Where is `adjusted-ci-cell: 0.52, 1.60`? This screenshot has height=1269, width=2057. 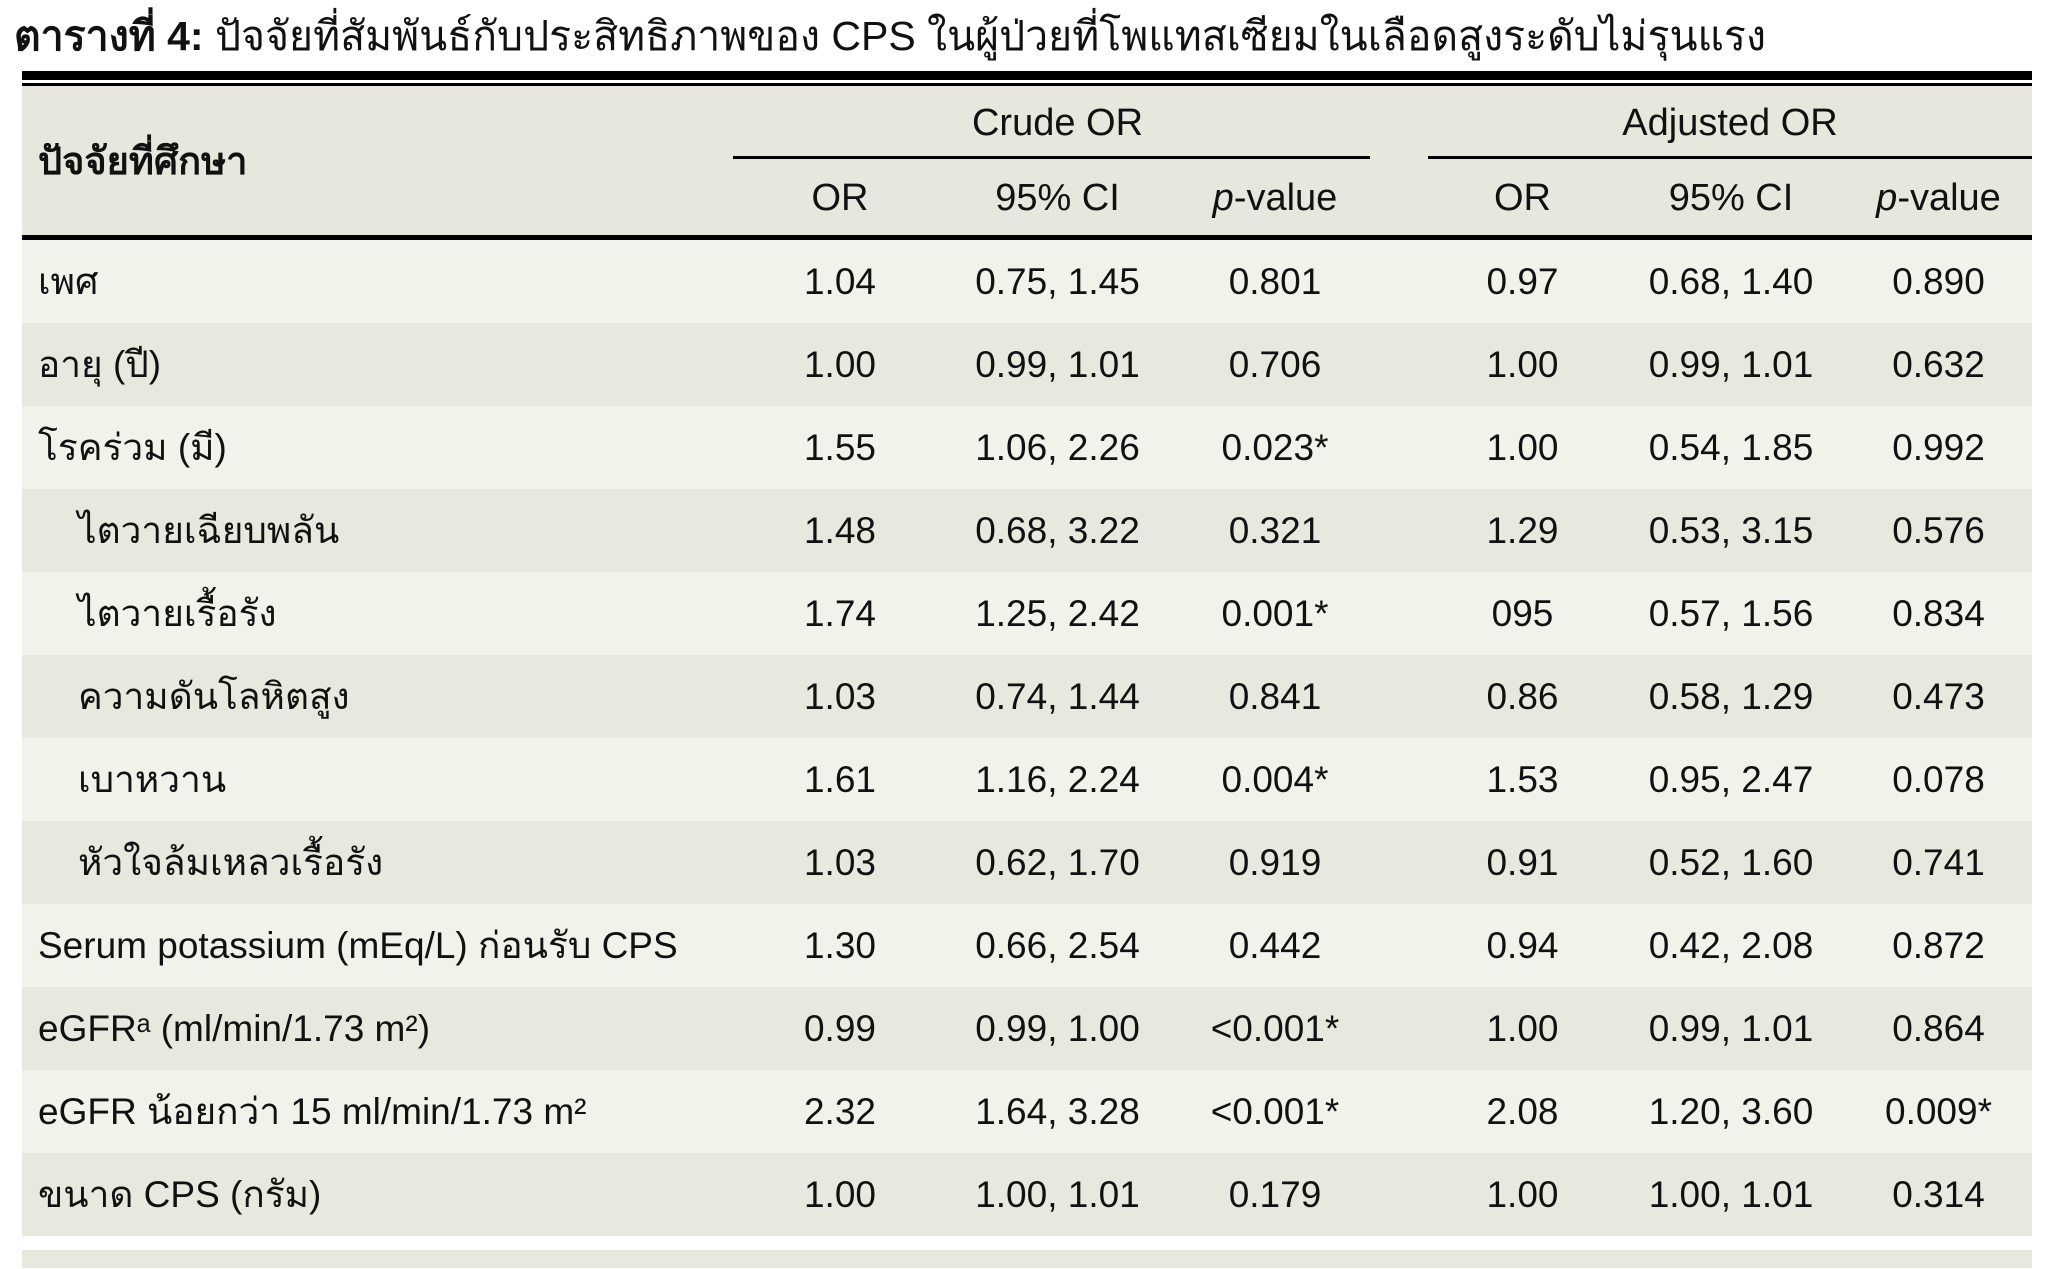 adjusted-ci-cell: 0.52, 1.60 is located at coordinates (1731, 862).